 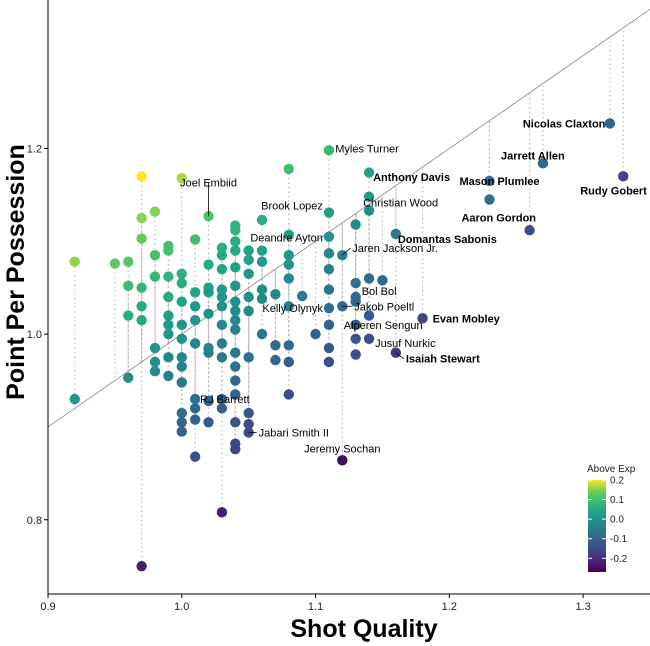 What do you see at coordinates (443, 360) in the screenshot?
I see `point-label: Isaiah Stewart` at bounding box center [443, 360].